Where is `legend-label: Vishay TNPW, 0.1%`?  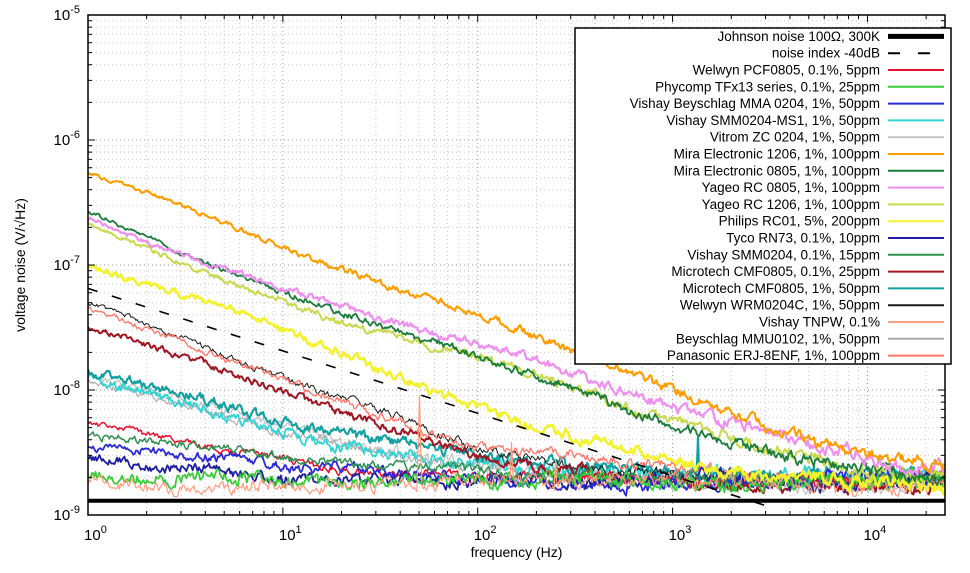
legend-label: Vishay TNPW, 0.1% is located at coordinates (819, 322).